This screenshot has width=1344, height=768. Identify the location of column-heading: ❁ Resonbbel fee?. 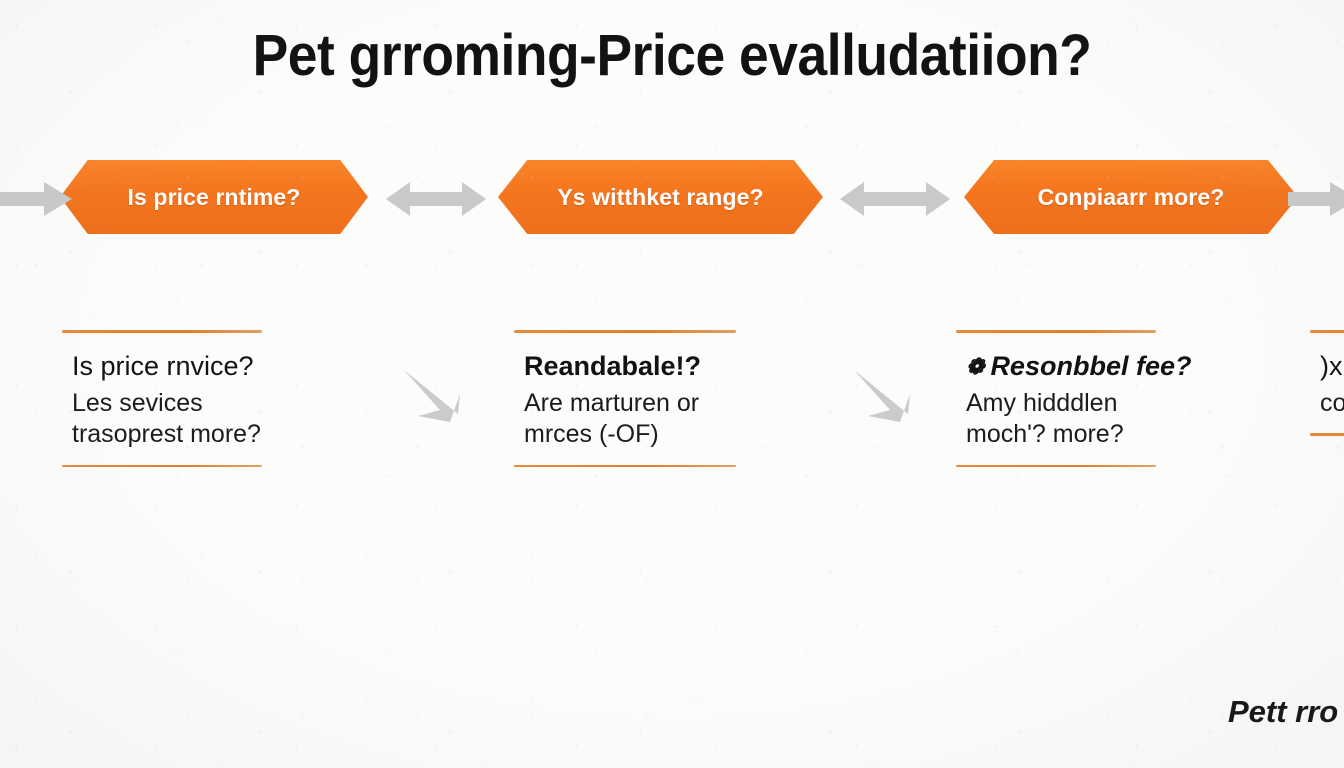
(1078, 366).